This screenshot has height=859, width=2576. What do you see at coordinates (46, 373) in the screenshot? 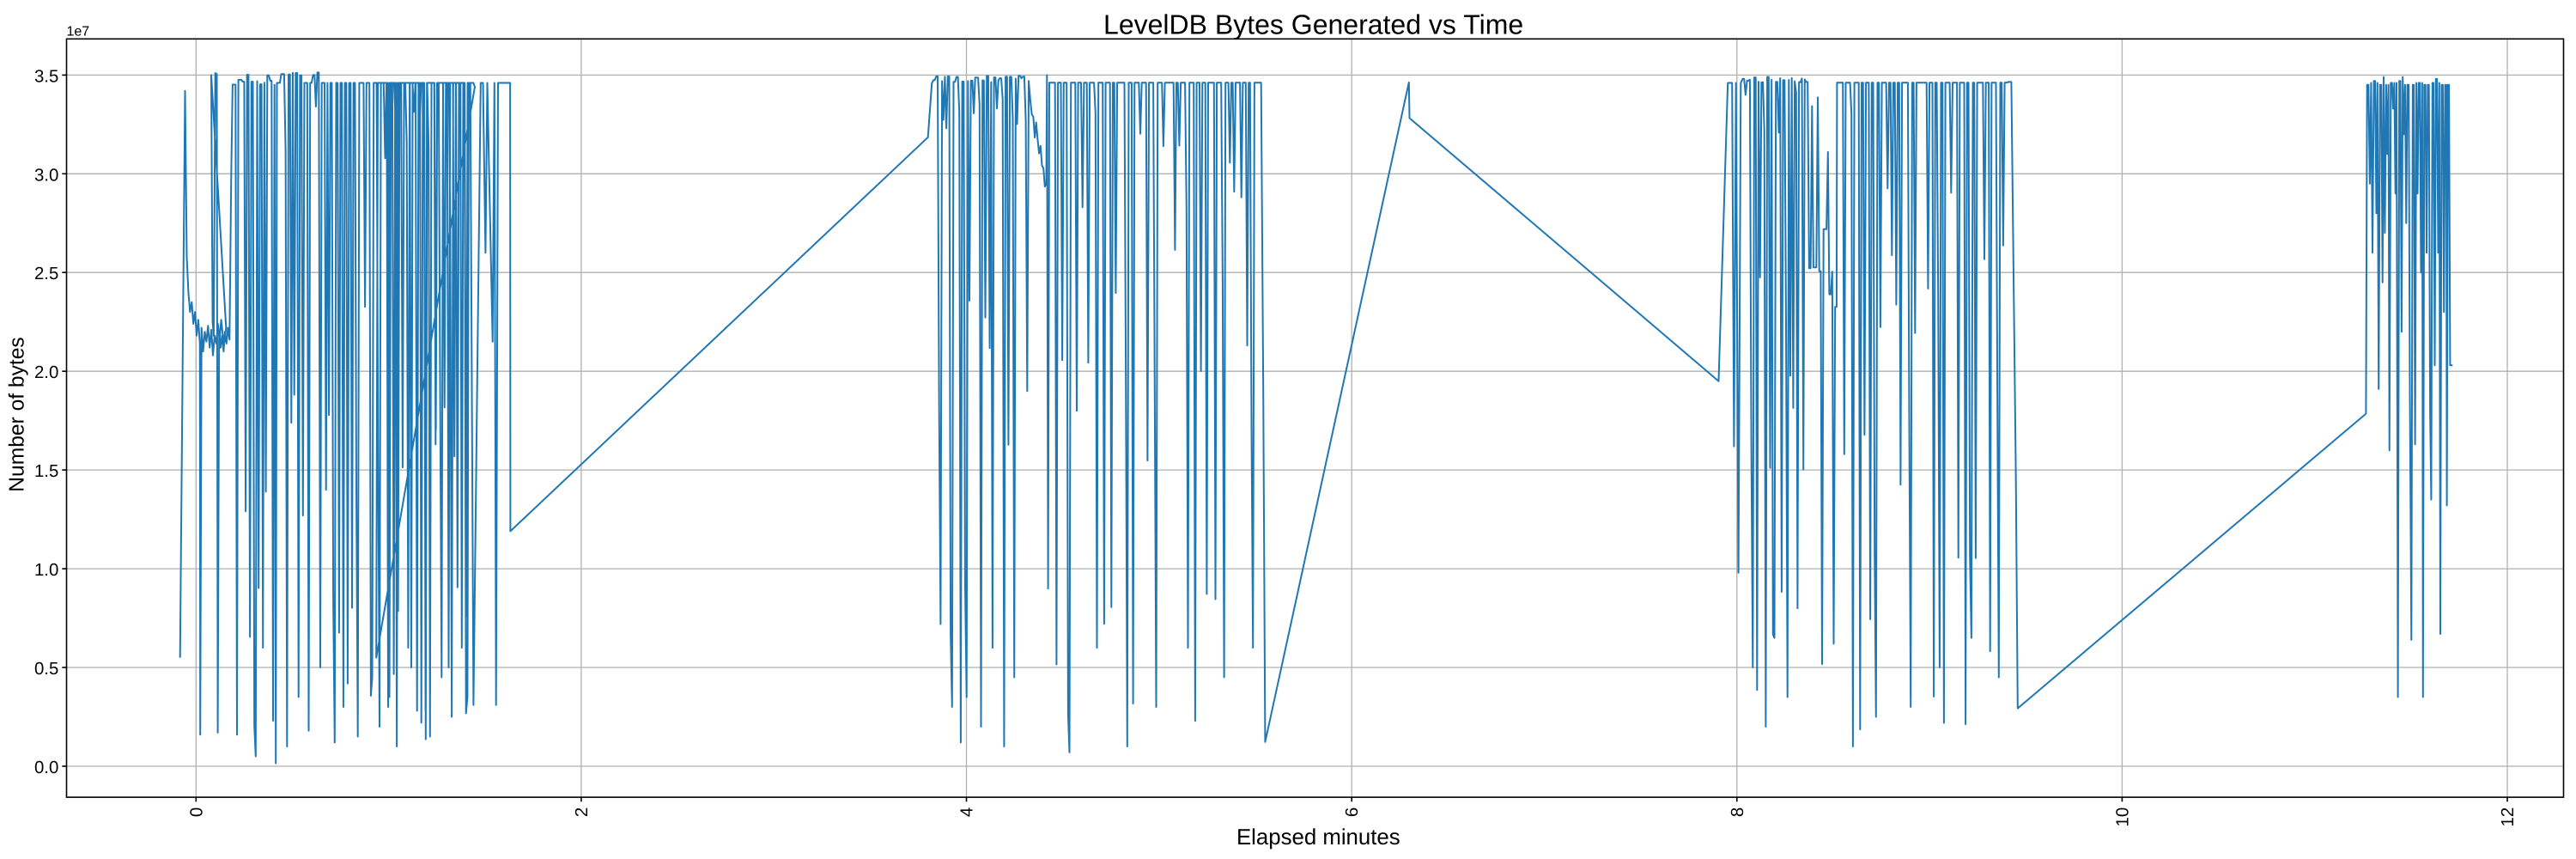
I see `svg-text: 2.0` at bounding box center [46, 373].